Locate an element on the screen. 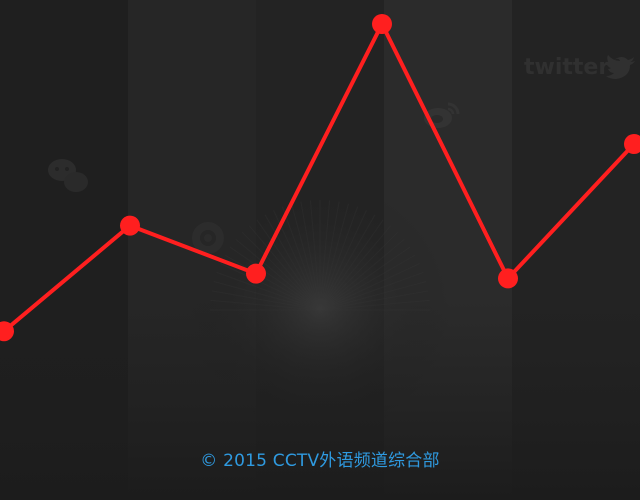 The height and width of the screenshot is (500, 640). twitter-wordmark: twitter is located at coordinates (566, 67).